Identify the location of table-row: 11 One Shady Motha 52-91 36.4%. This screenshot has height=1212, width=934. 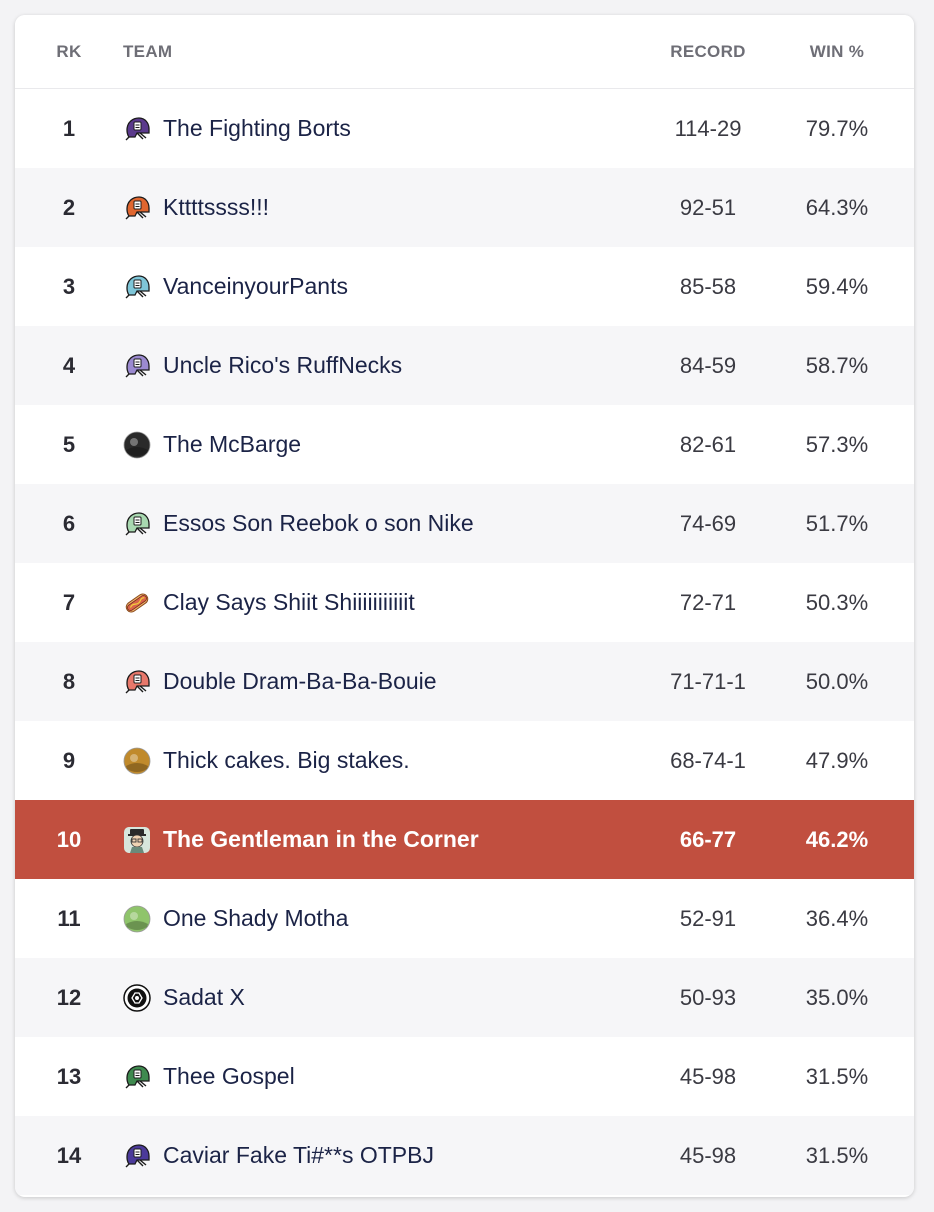
(464, 918).